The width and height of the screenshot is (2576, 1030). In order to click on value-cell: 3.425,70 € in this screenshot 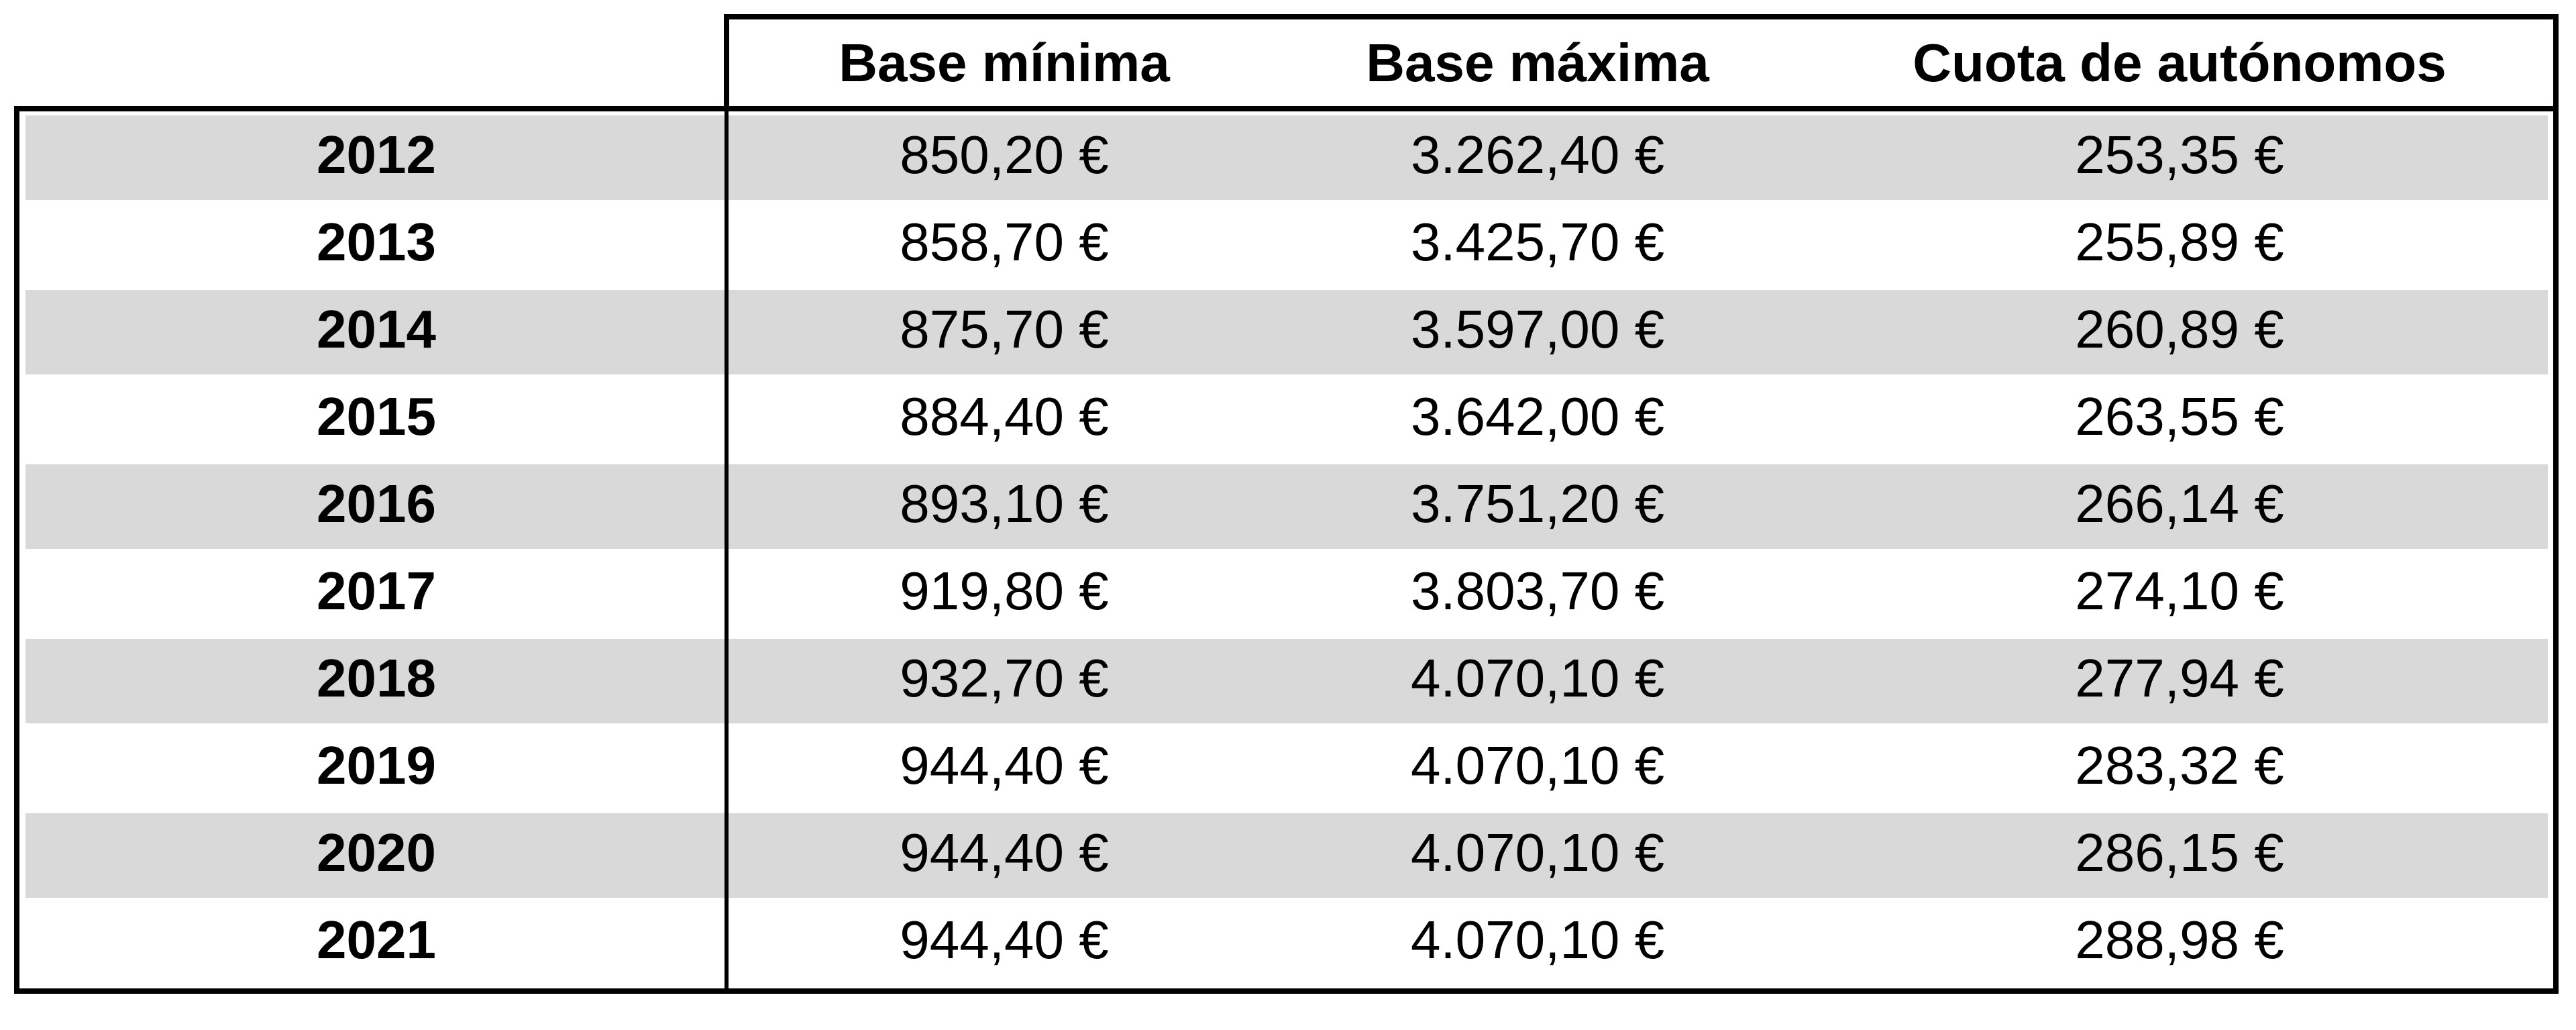, I will do `click(1537, 242)`.